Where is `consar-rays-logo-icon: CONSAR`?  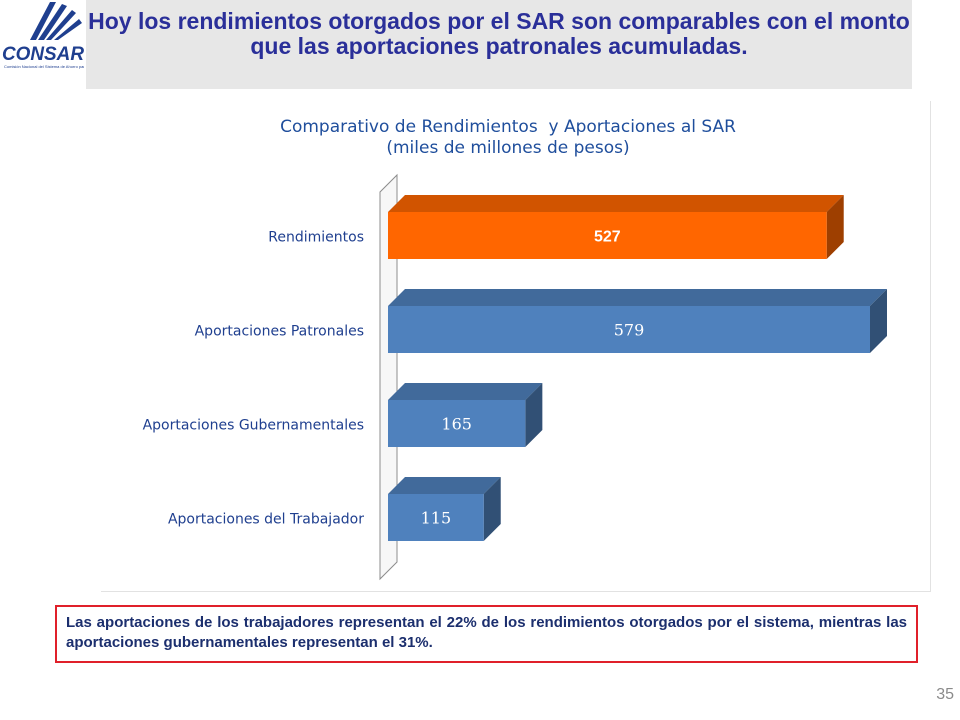
consar-rays-logo-icon: CONSAR is located at coordinates (43, 33).